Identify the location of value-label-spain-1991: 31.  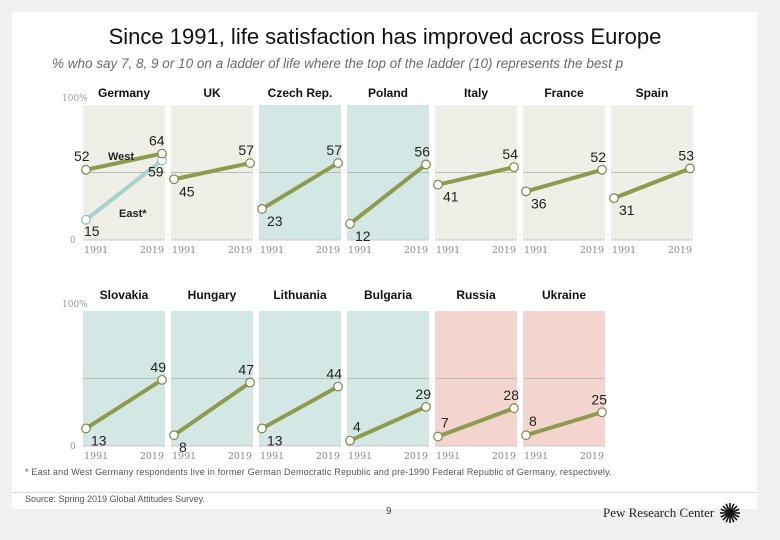
(627, 210).